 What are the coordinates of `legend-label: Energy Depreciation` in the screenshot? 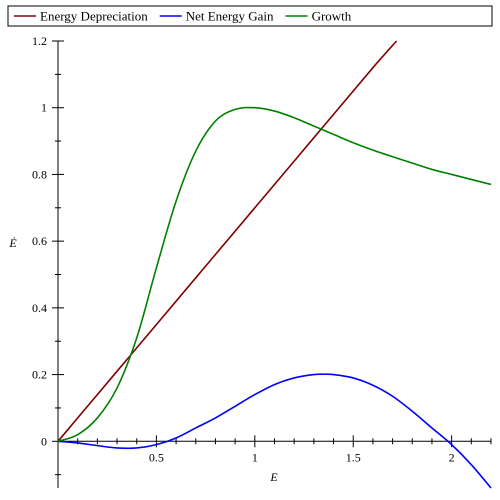 It's located at (94, 16).